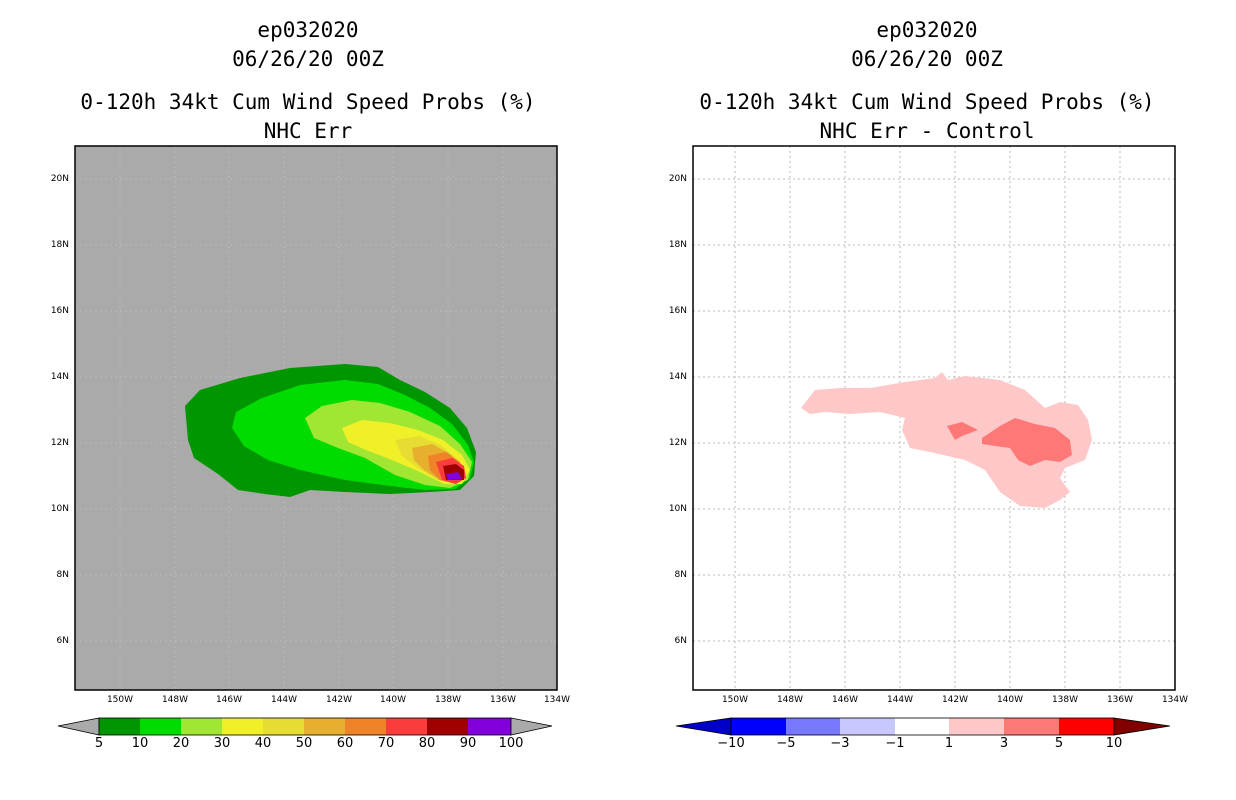 This screenshot has height=800, width=1236. What do you see at coordinates (1142, 726) in the screenshot?
I see `right-colorbar-max-arrow` at bounding box center [1142, 726].